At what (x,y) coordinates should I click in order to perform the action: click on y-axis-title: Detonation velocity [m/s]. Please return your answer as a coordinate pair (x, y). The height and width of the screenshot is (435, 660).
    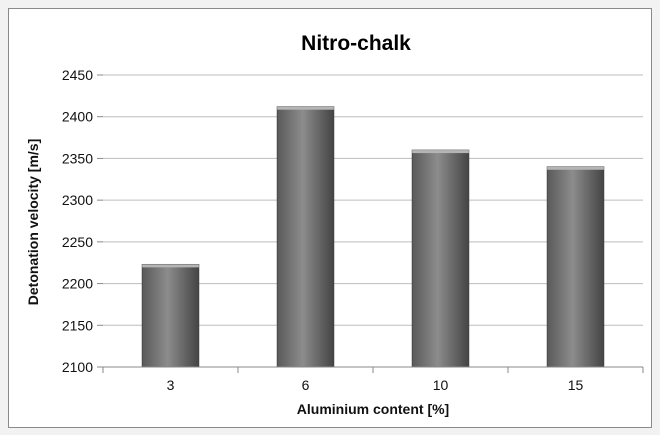
    Looking at the image, I should click on (33, 222).